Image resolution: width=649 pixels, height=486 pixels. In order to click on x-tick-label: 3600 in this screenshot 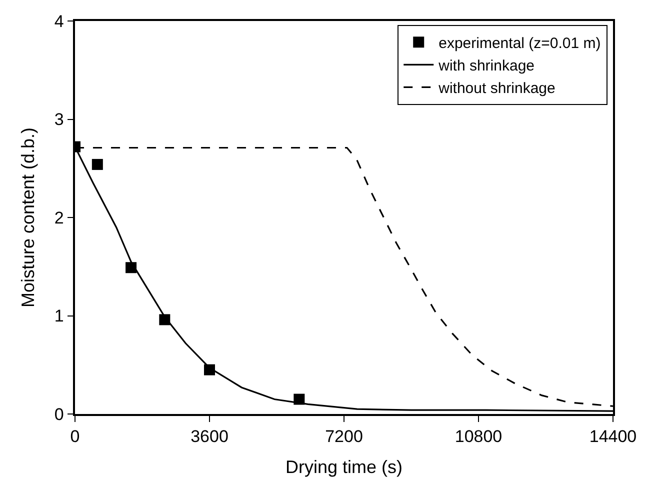, I will do `click(209, 436)`.